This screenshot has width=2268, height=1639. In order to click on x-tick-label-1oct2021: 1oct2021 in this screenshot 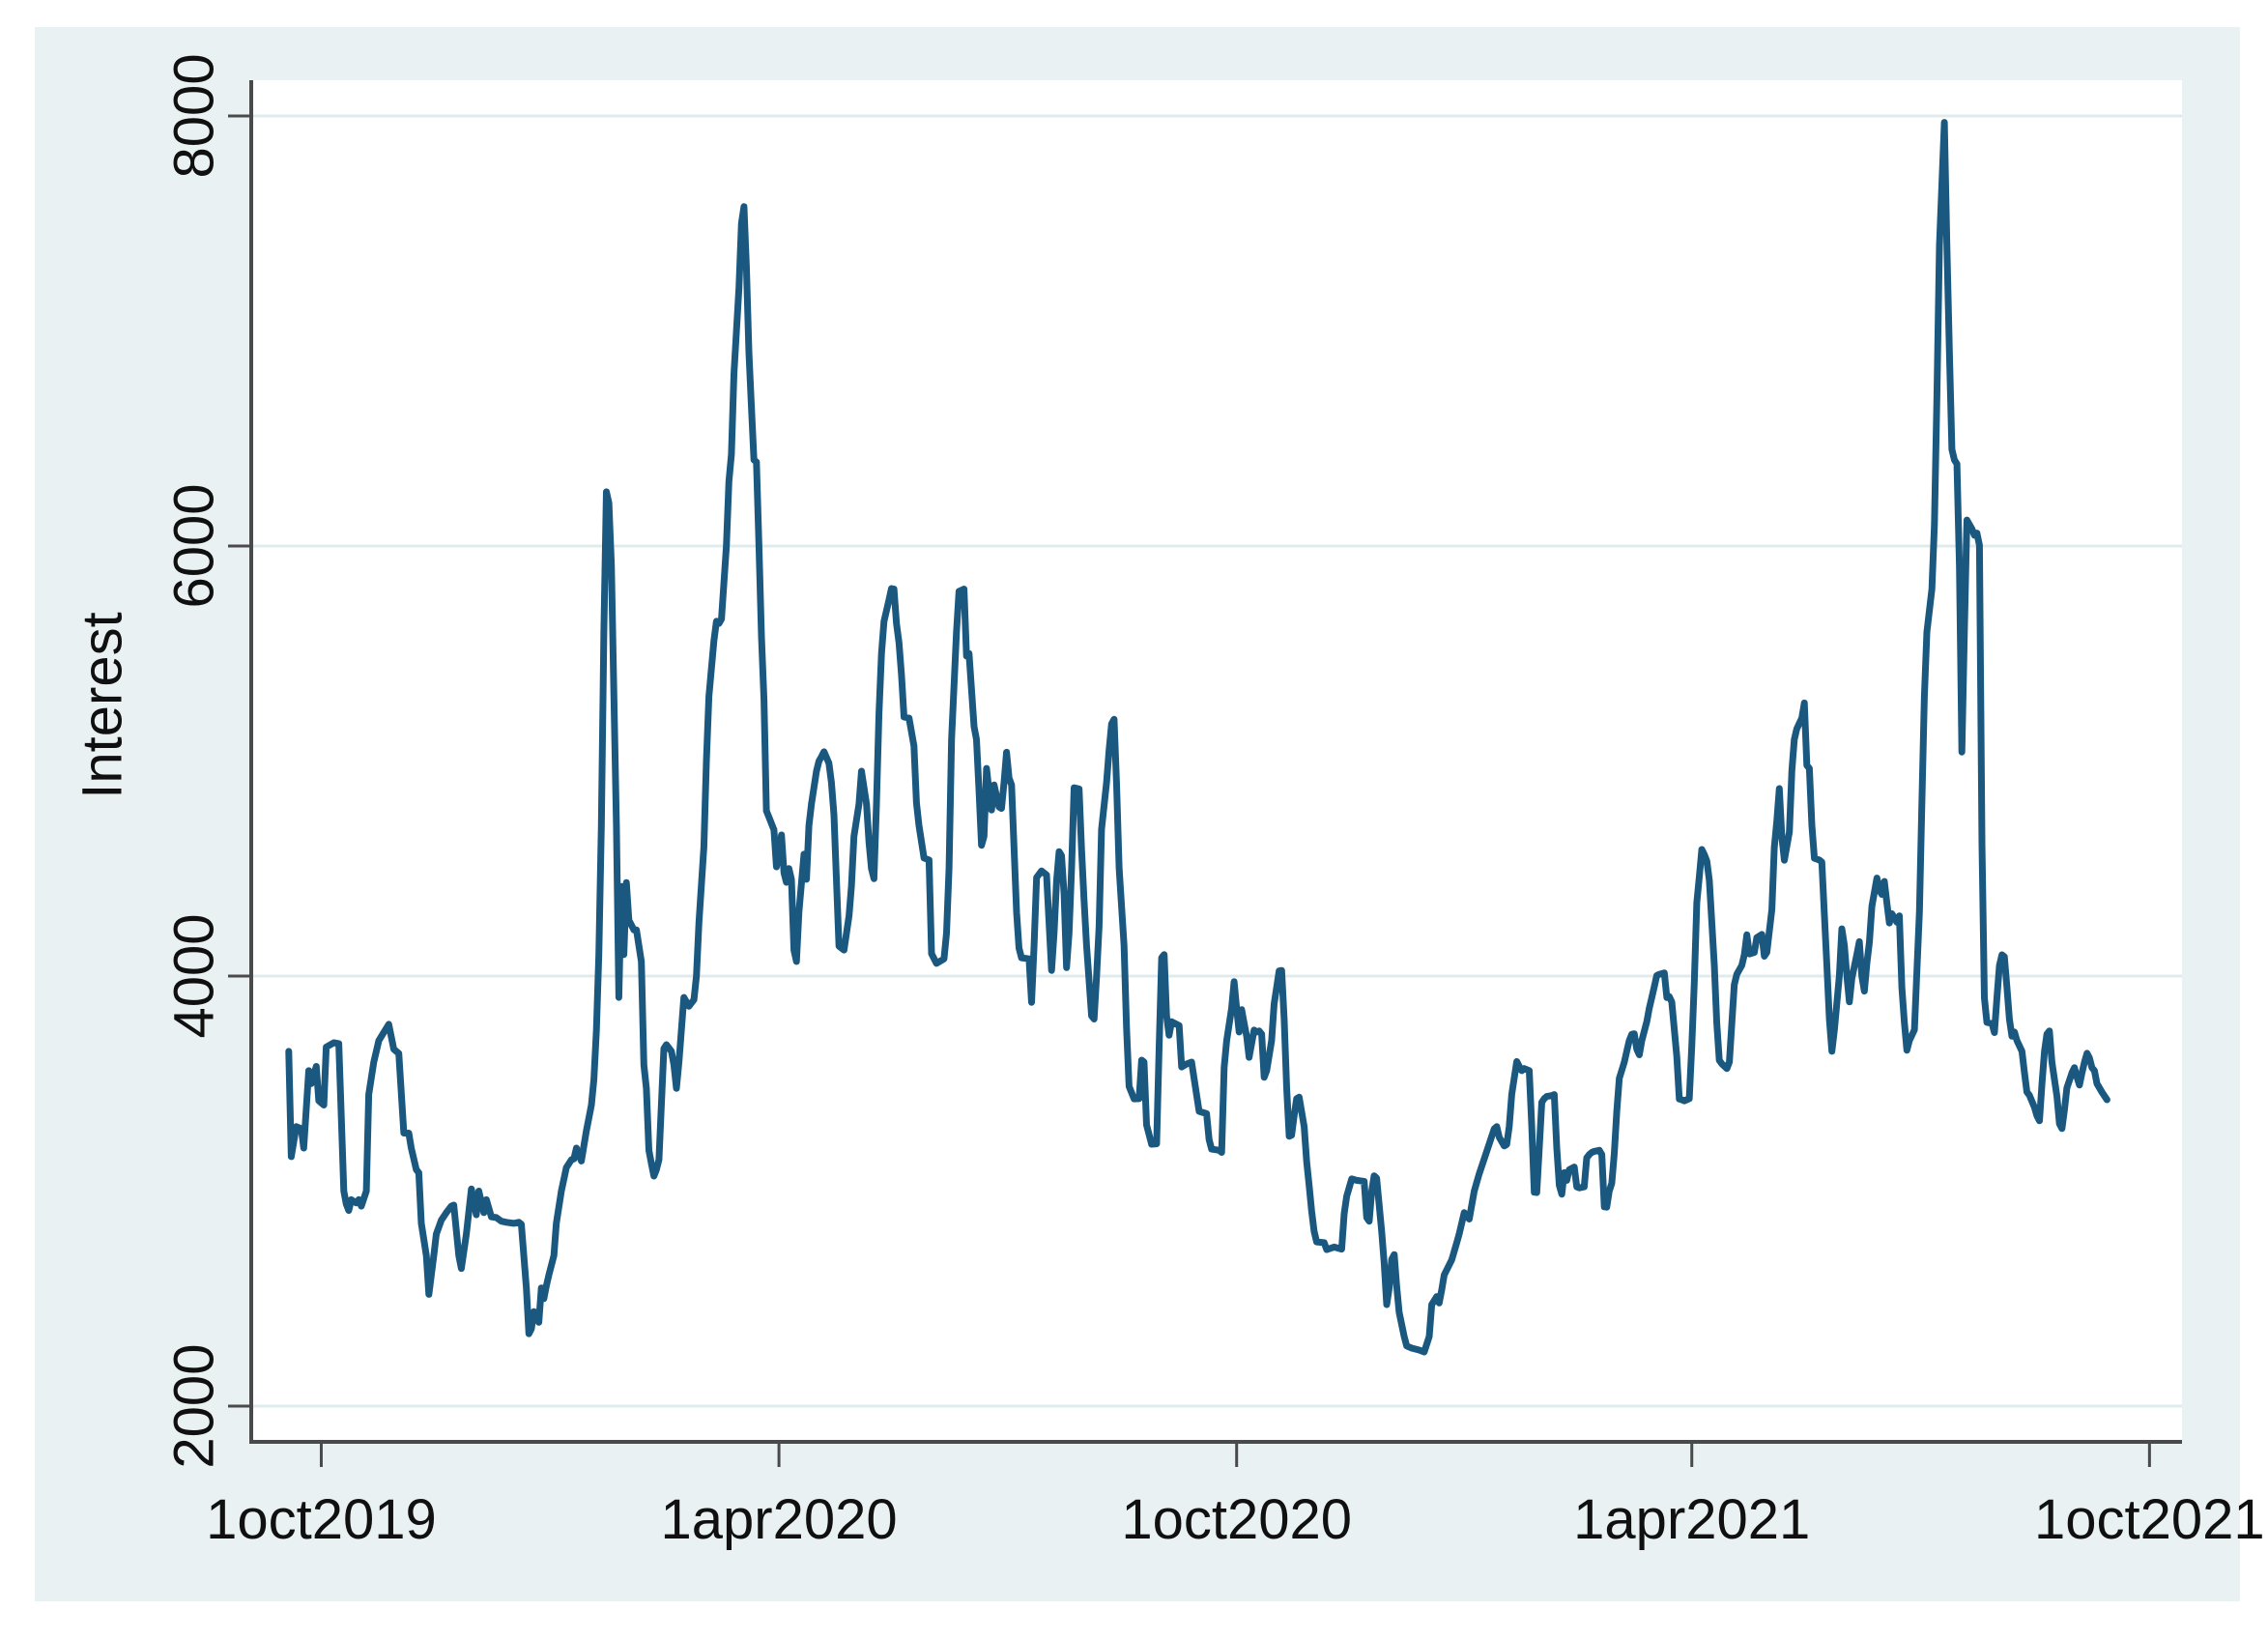, I will do `click(2149, 1519)`.